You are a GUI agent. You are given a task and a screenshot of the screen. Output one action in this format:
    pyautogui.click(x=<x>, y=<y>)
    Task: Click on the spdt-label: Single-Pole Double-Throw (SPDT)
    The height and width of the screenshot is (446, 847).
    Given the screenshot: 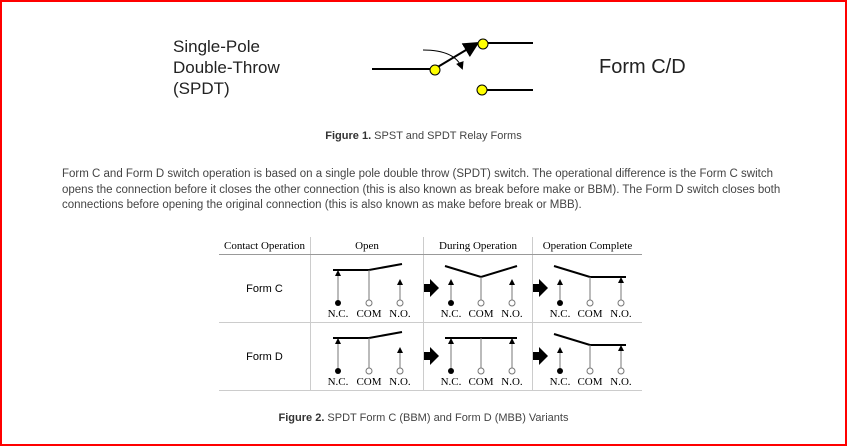 What is the action you would take?
    pyautogui.click(x=226, y=67)
    